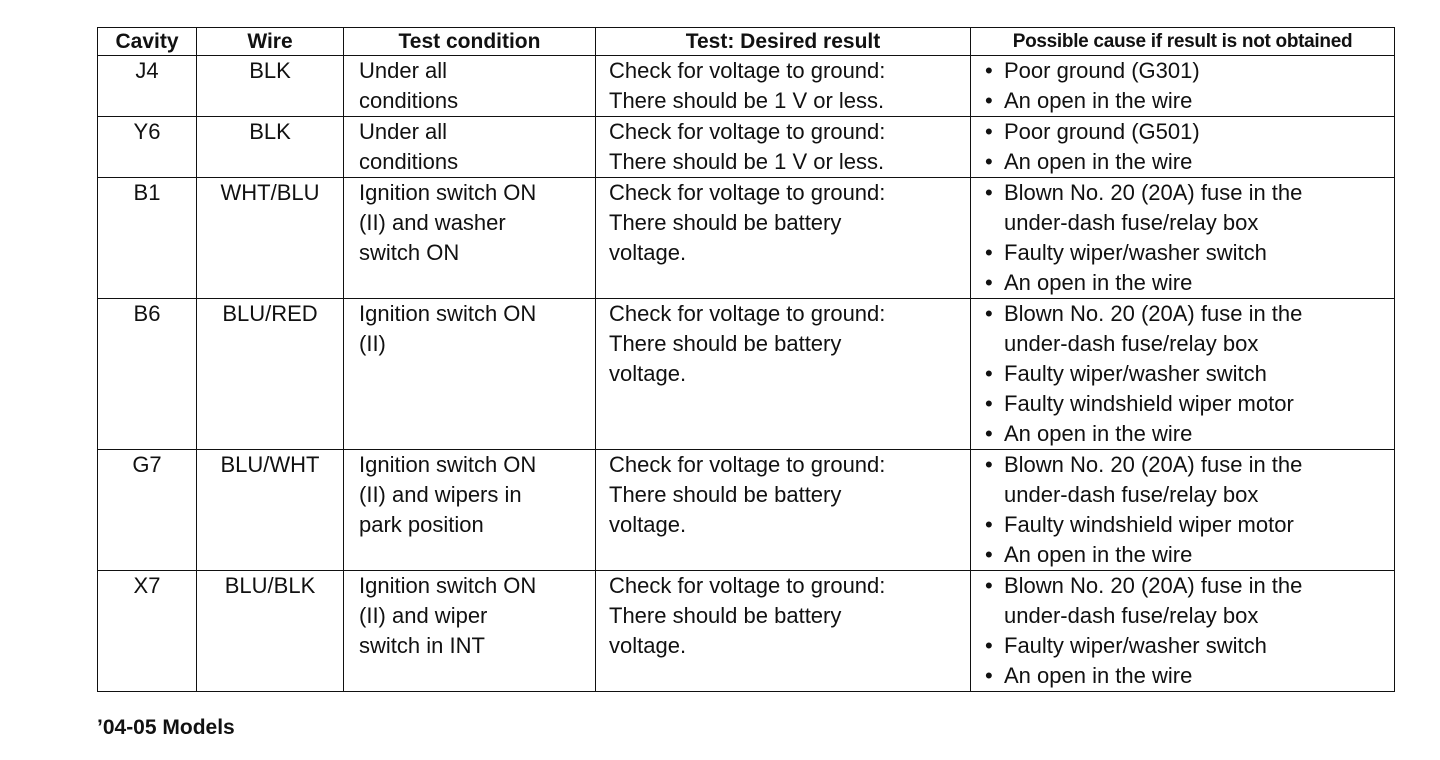 This screenshot has width=1440, height=760. I want to click on cavity-text: J4, so click(147, 70).